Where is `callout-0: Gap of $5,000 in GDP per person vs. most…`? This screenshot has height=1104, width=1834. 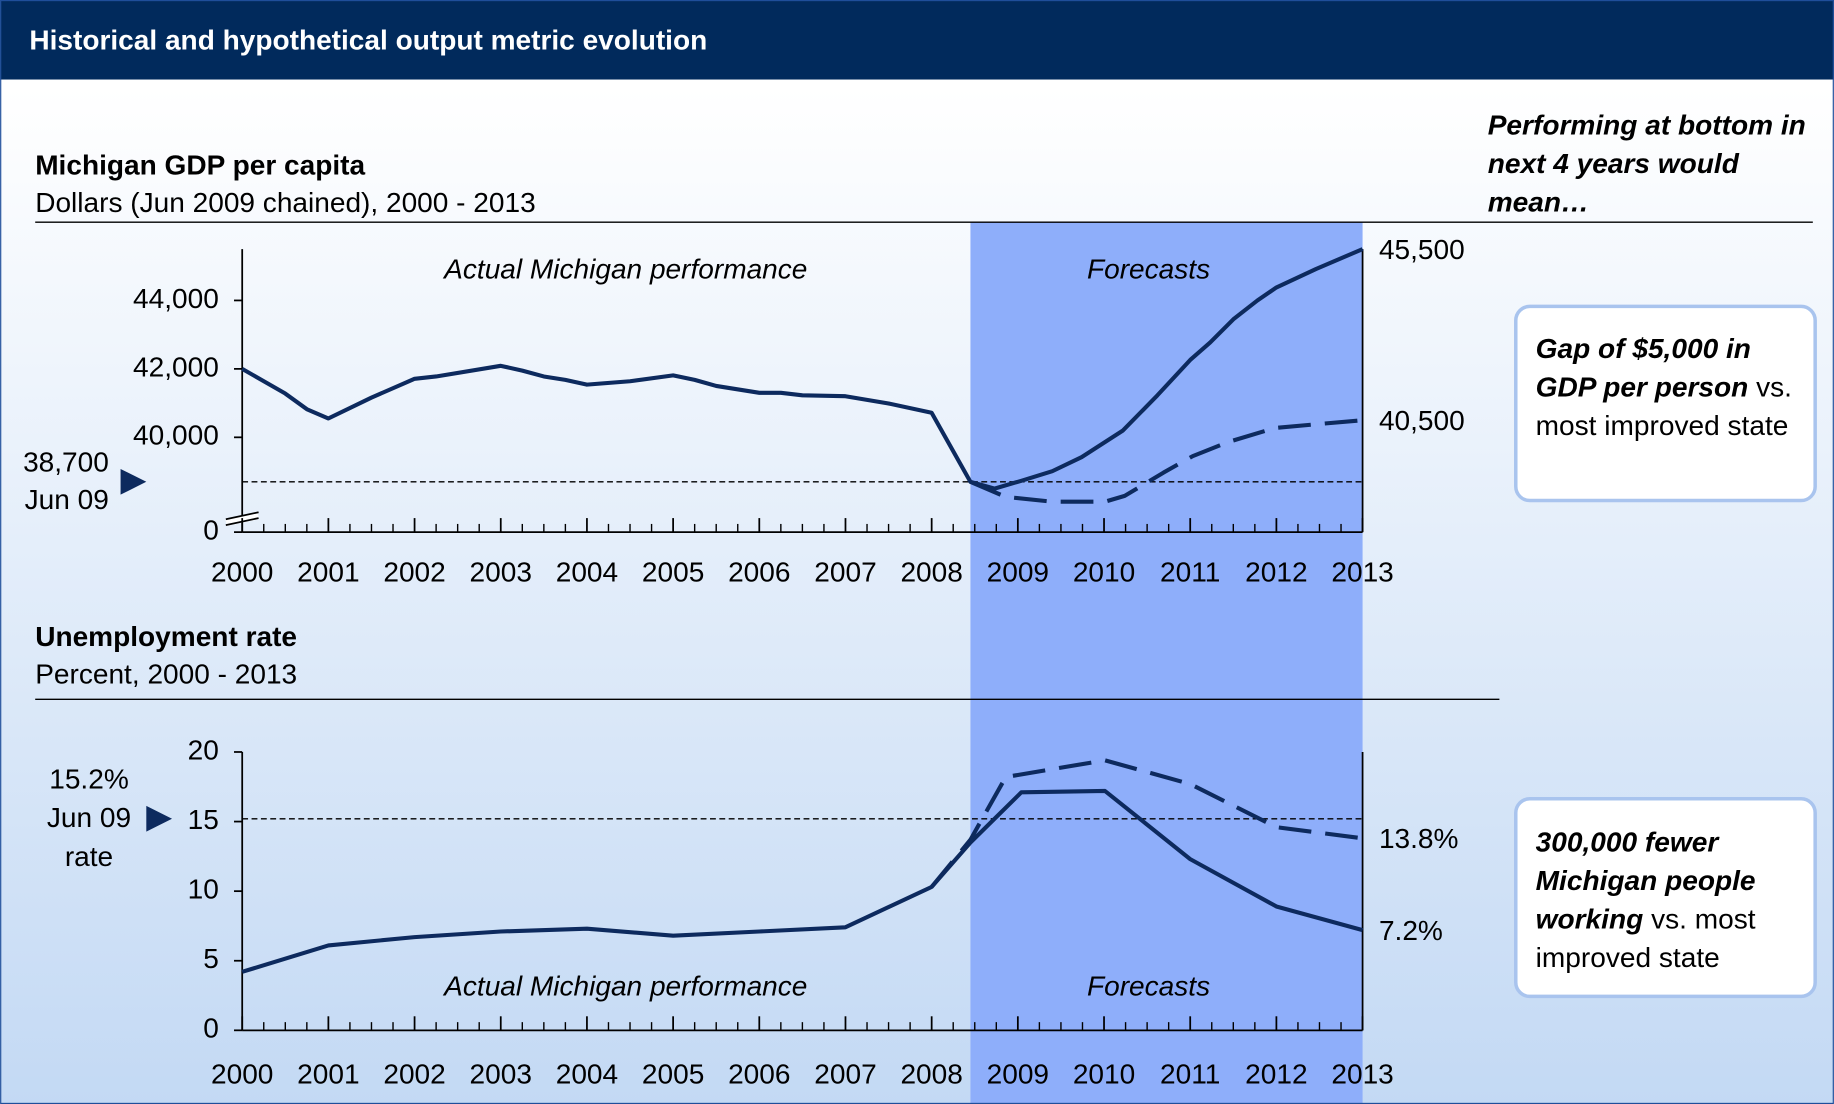
callout-0: Gap of $5,000 in GDP per person vs. most… is located at coordinates (1670, 388).